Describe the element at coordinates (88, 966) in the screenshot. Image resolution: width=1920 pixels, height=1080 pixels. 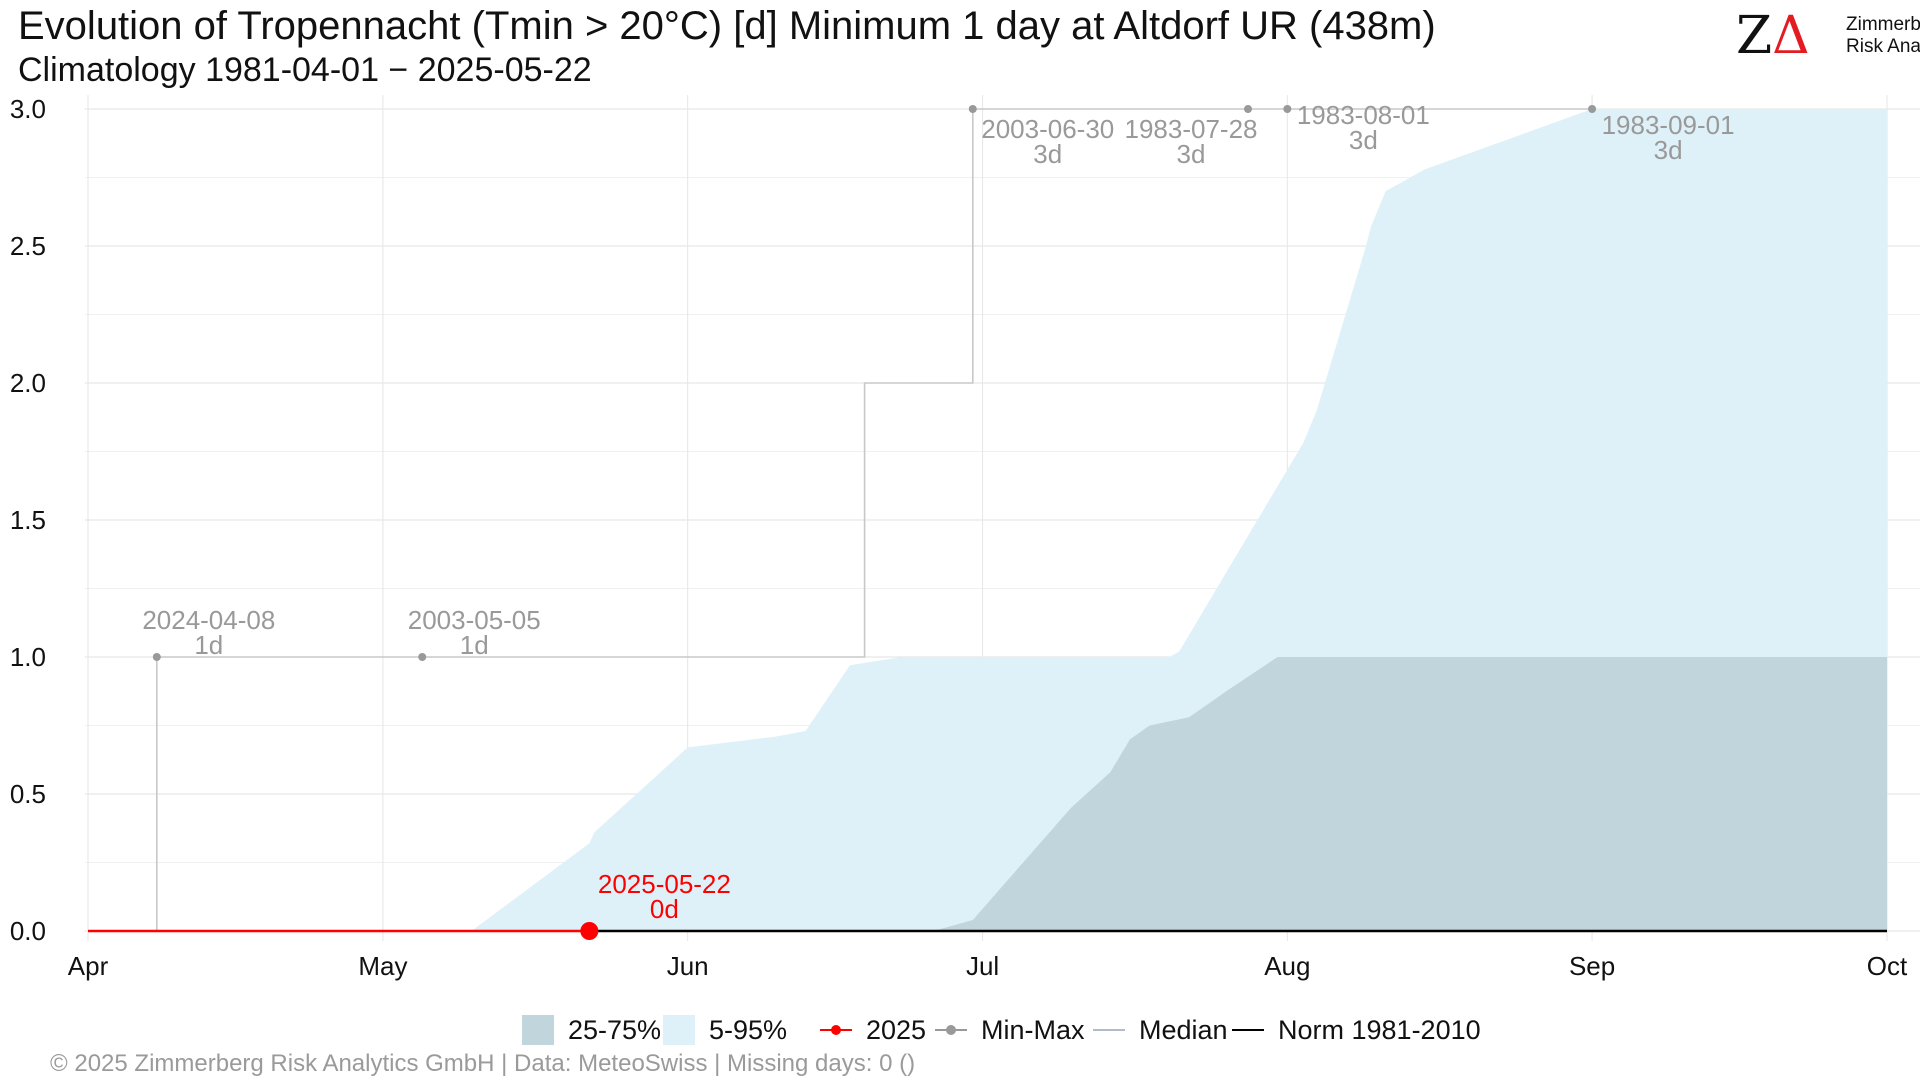
I see `x-tick-label: Apr` at that location.